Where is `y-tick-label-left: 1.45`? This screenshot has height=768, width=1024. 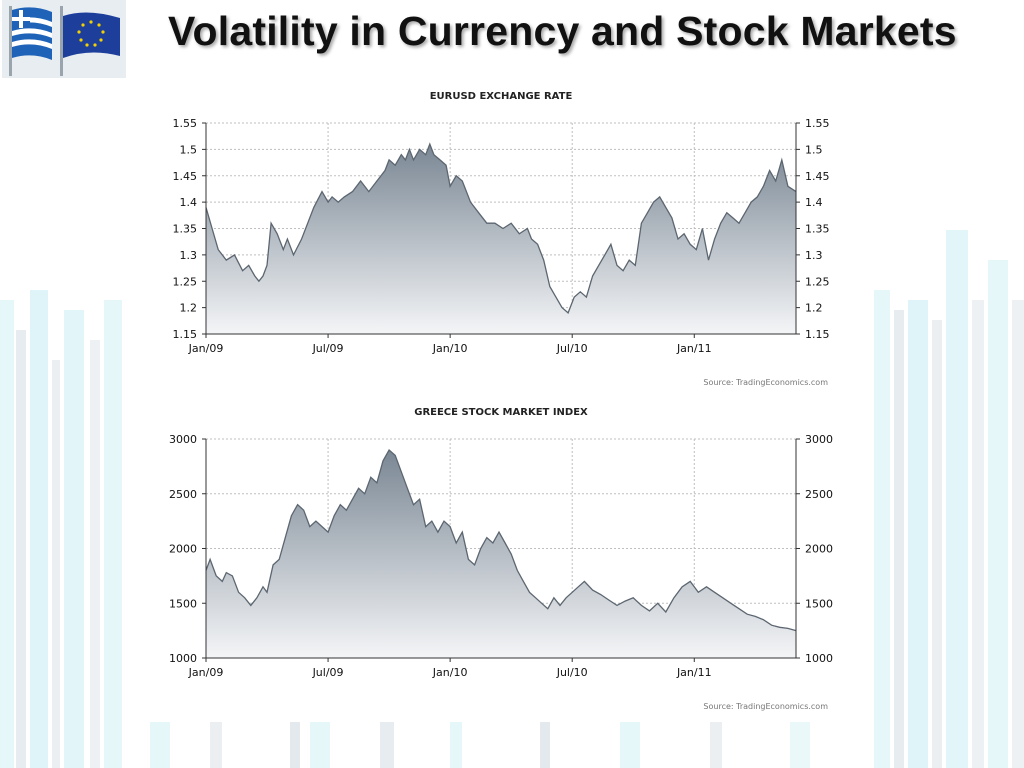
y-tick-label-left: 1.45 is located at coordinates (185, 176).